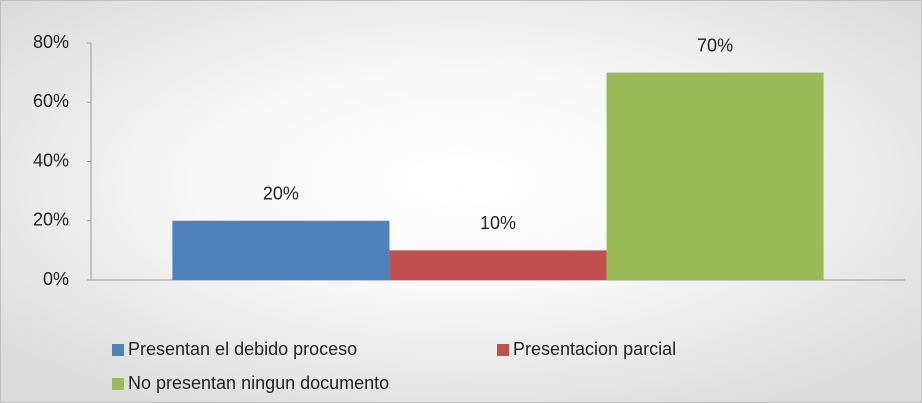  What do you see at coordinates (242, 349) in the screenshot?
I see `legend-label: Presentan el debido proceso` at bounding box center [242, 349].